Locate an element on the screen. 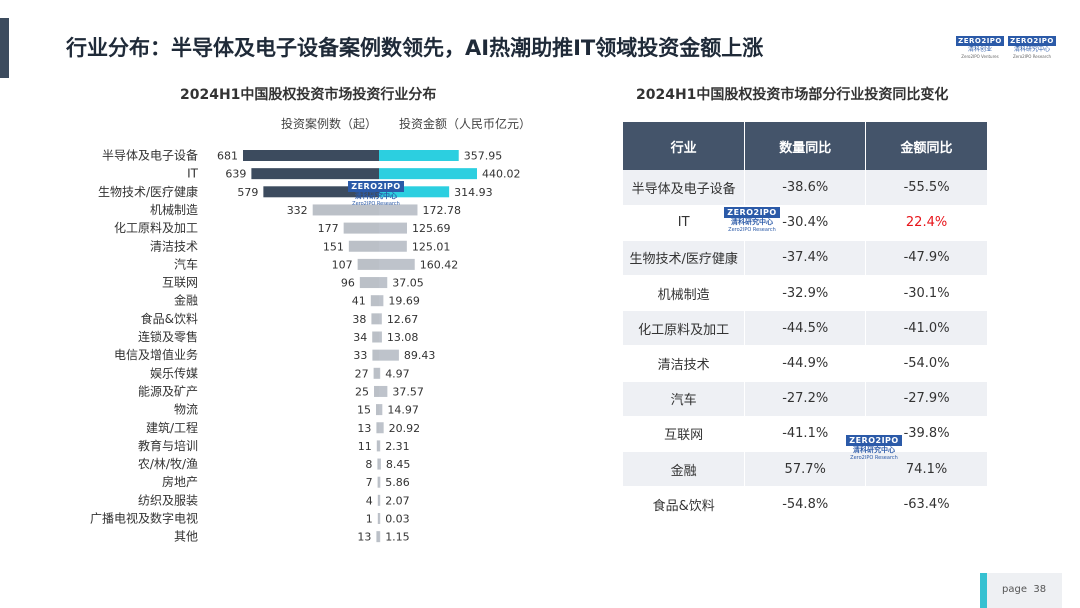 The height and width of the screenshot is (608, 1080). title-accent-bar is located at coordinates (4, 48).